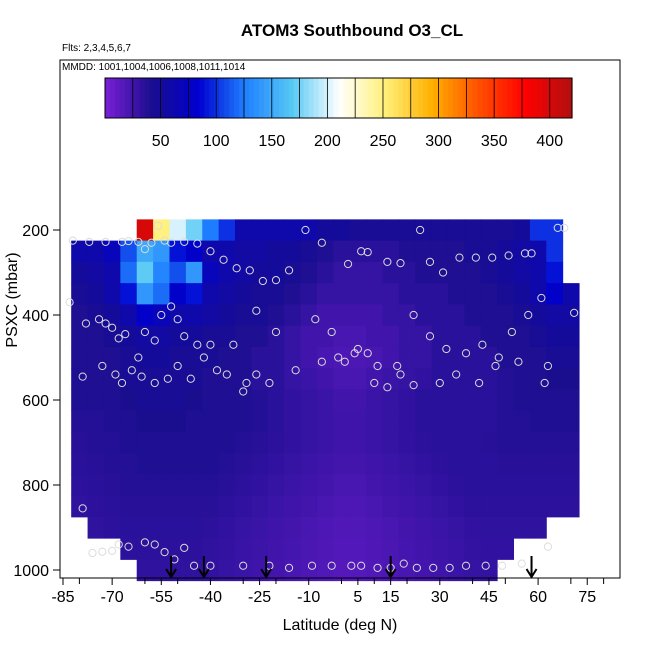 The height and width of the screenshot is (650, 650). Describe the element at coordinates (340, 625) in the screenshot. I see `x-axis-label: Latitude (deg N)` at that location.